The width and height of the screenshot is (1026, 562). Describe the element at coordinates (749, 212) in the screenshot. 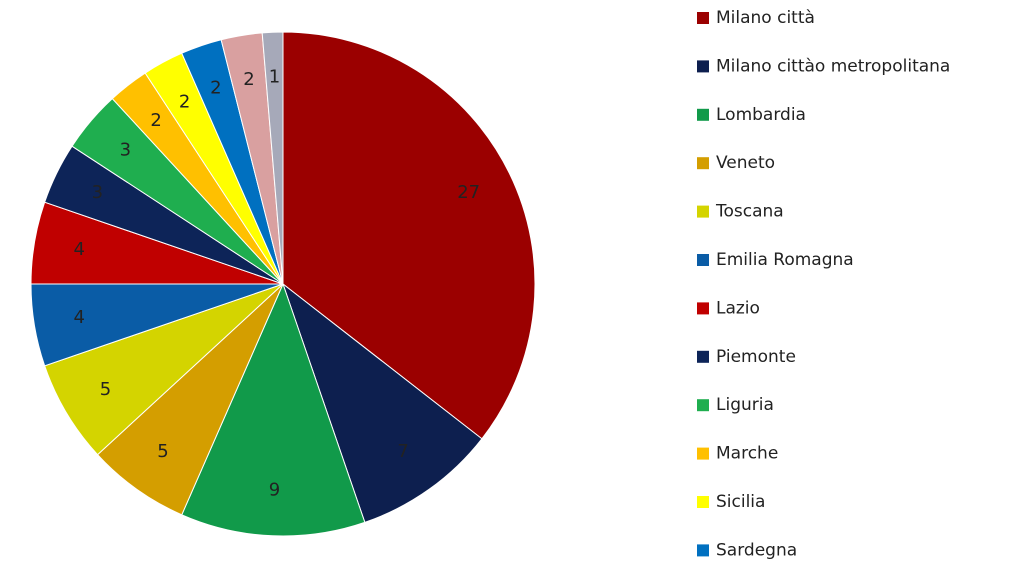

I see `legend-label: Toscana` at that location.